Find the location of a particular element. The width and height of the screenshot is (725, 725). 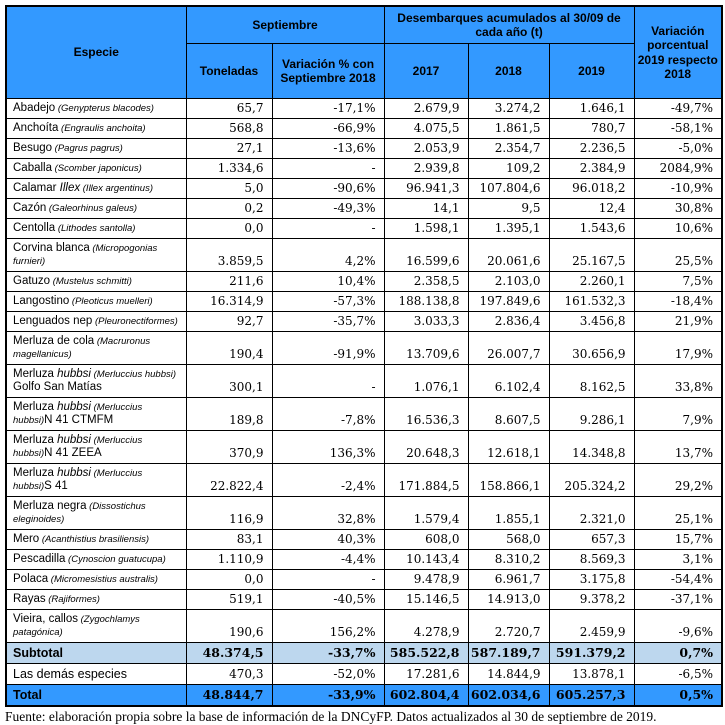

acumulado-2019-value: 657,3 is located at coordinates (591, 539).